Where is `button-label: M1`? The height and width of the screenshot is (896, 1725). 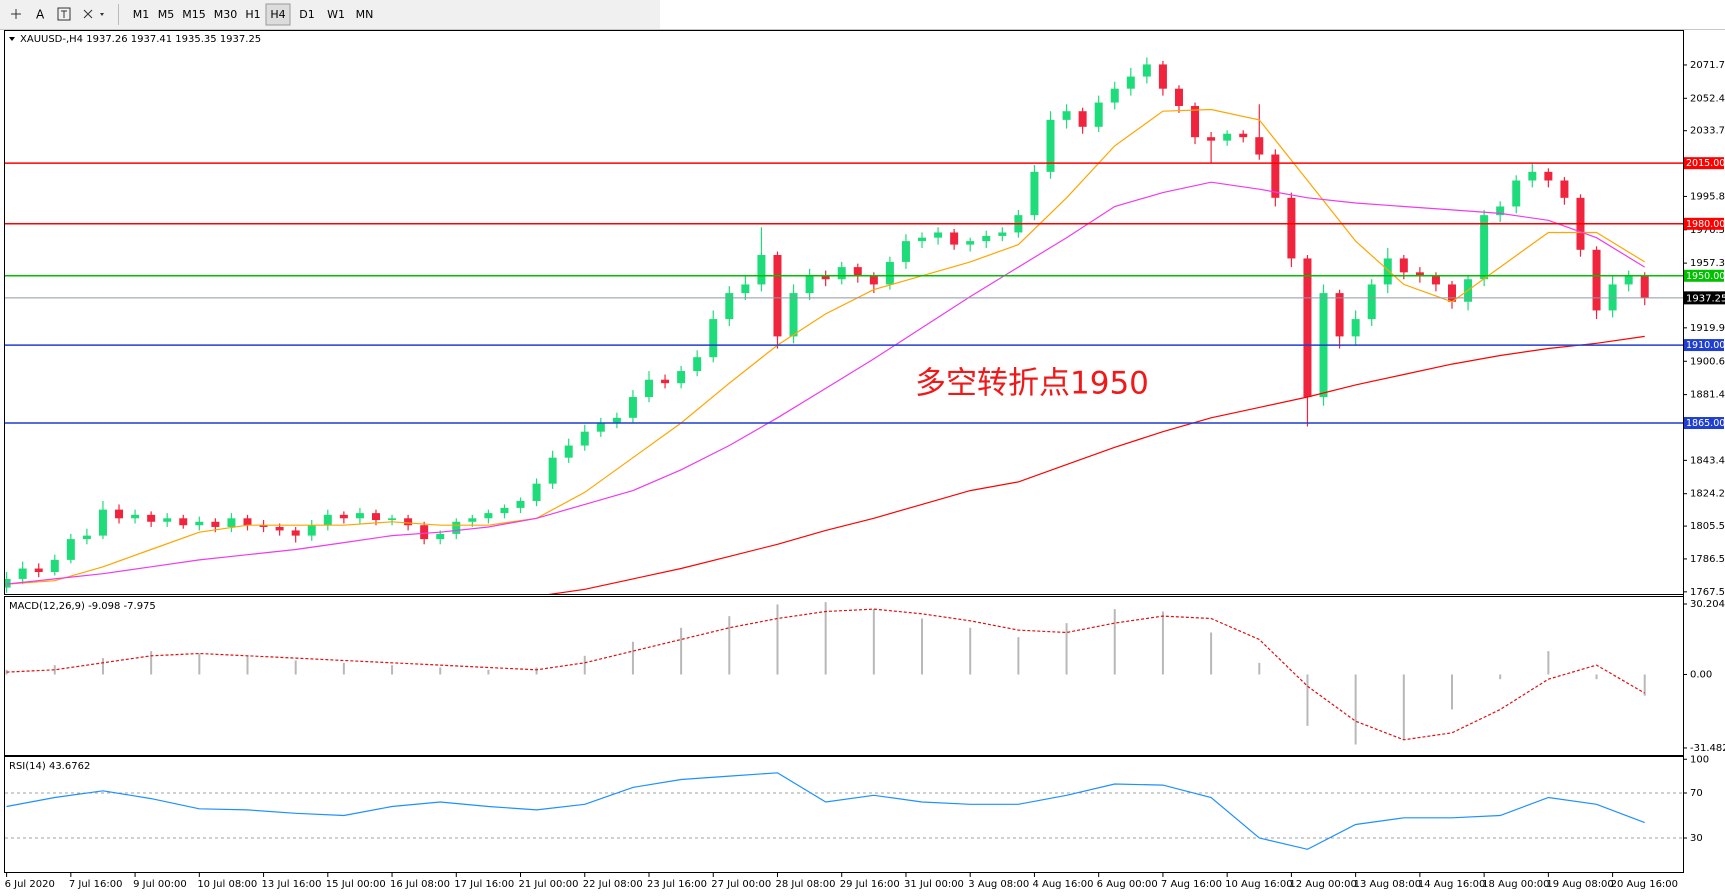
button-label: M1 is located at coordinates (141, 14).